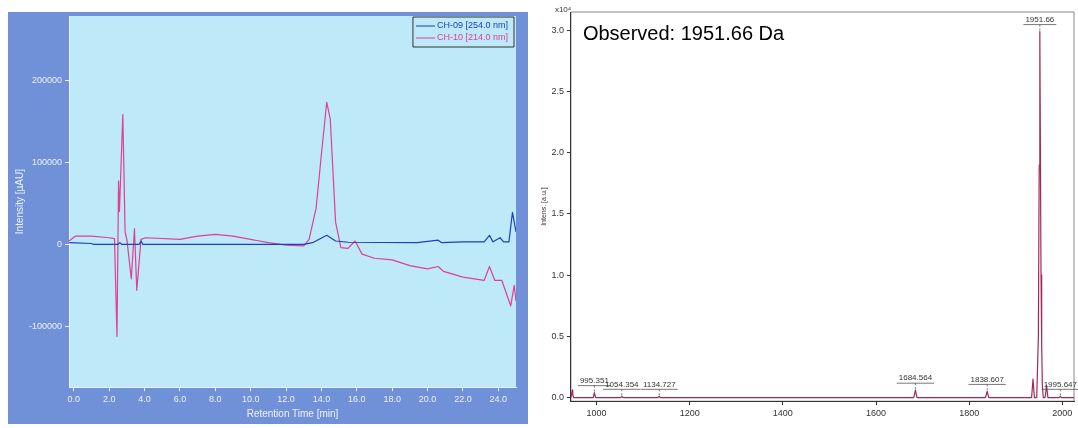  What do you see at coordinates (689, 413) in the screenshot?
I see `x-tick-label: 1200` at bounding box center [689, 413].